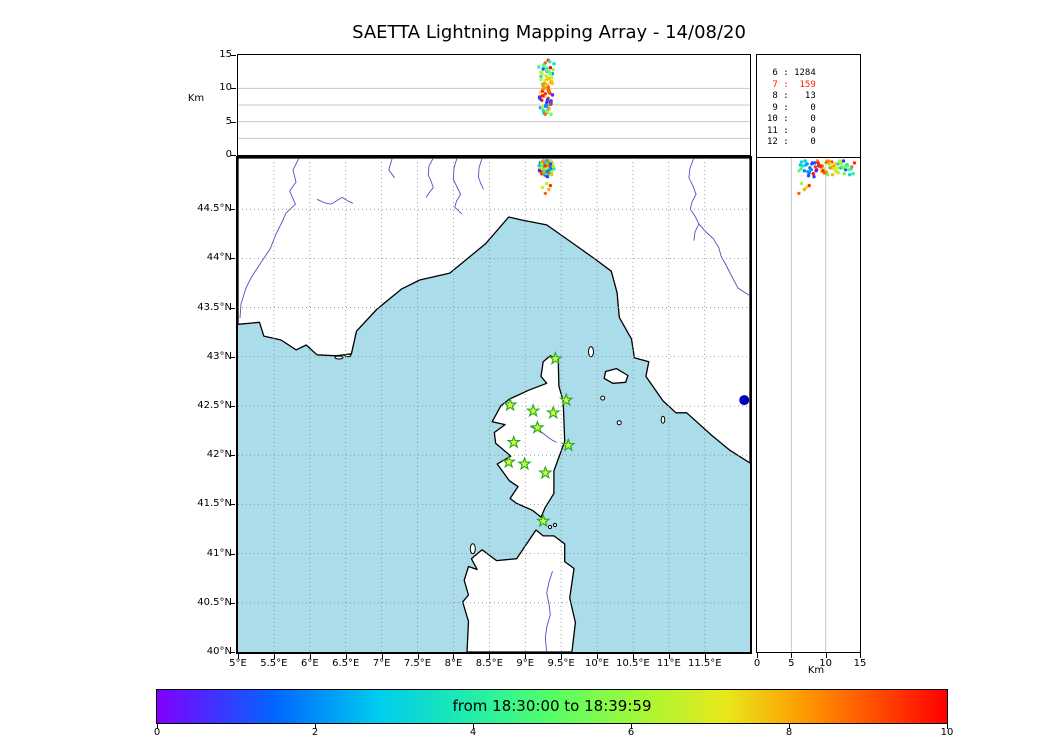 The image size is (1050, 750). Describe the element at coordinates (668, 663) in the screenshot. I see `longitude-tick-label: 11°E` at that location.